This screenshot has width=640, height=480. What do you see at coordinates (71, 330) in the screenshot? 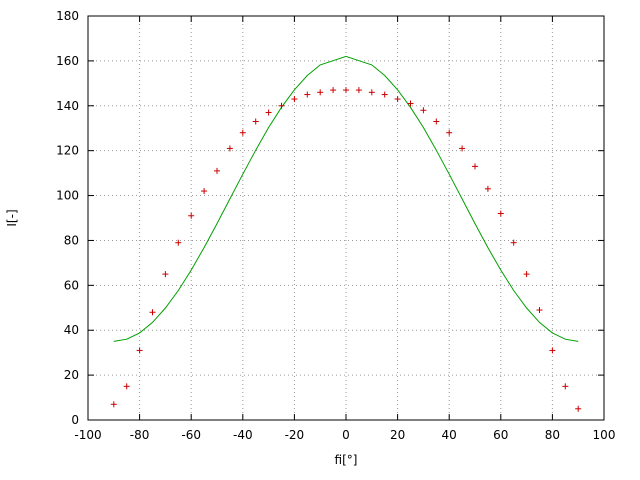
I see `y-tick-label: 40` at bounding box center [71, 330].